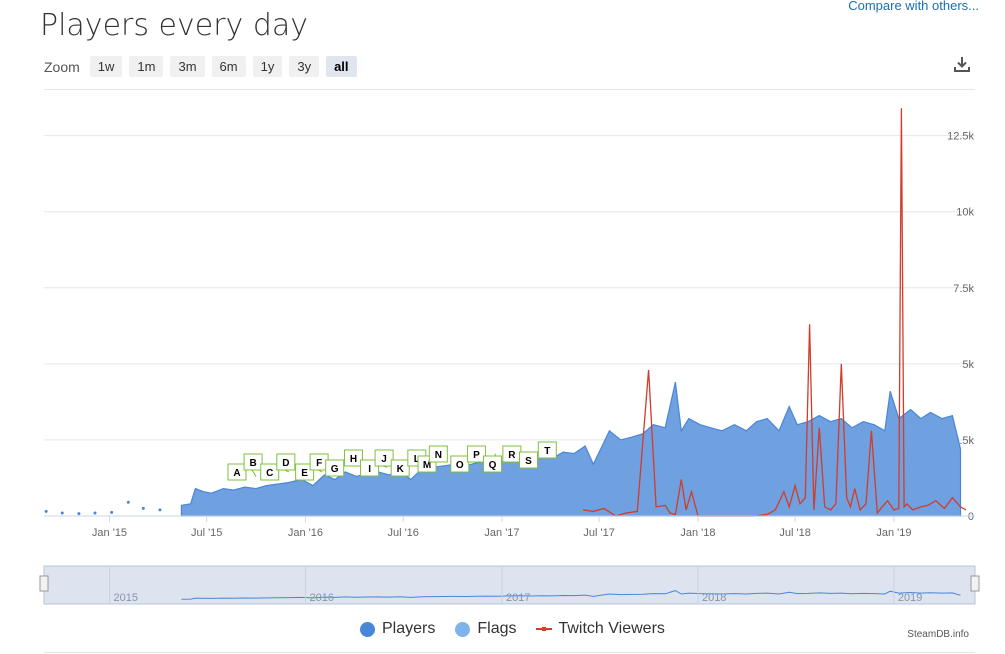 The width and height of the screenshot is (1005, 654). I want to click on x-tick-label: Jan '18, so click(697, 533).